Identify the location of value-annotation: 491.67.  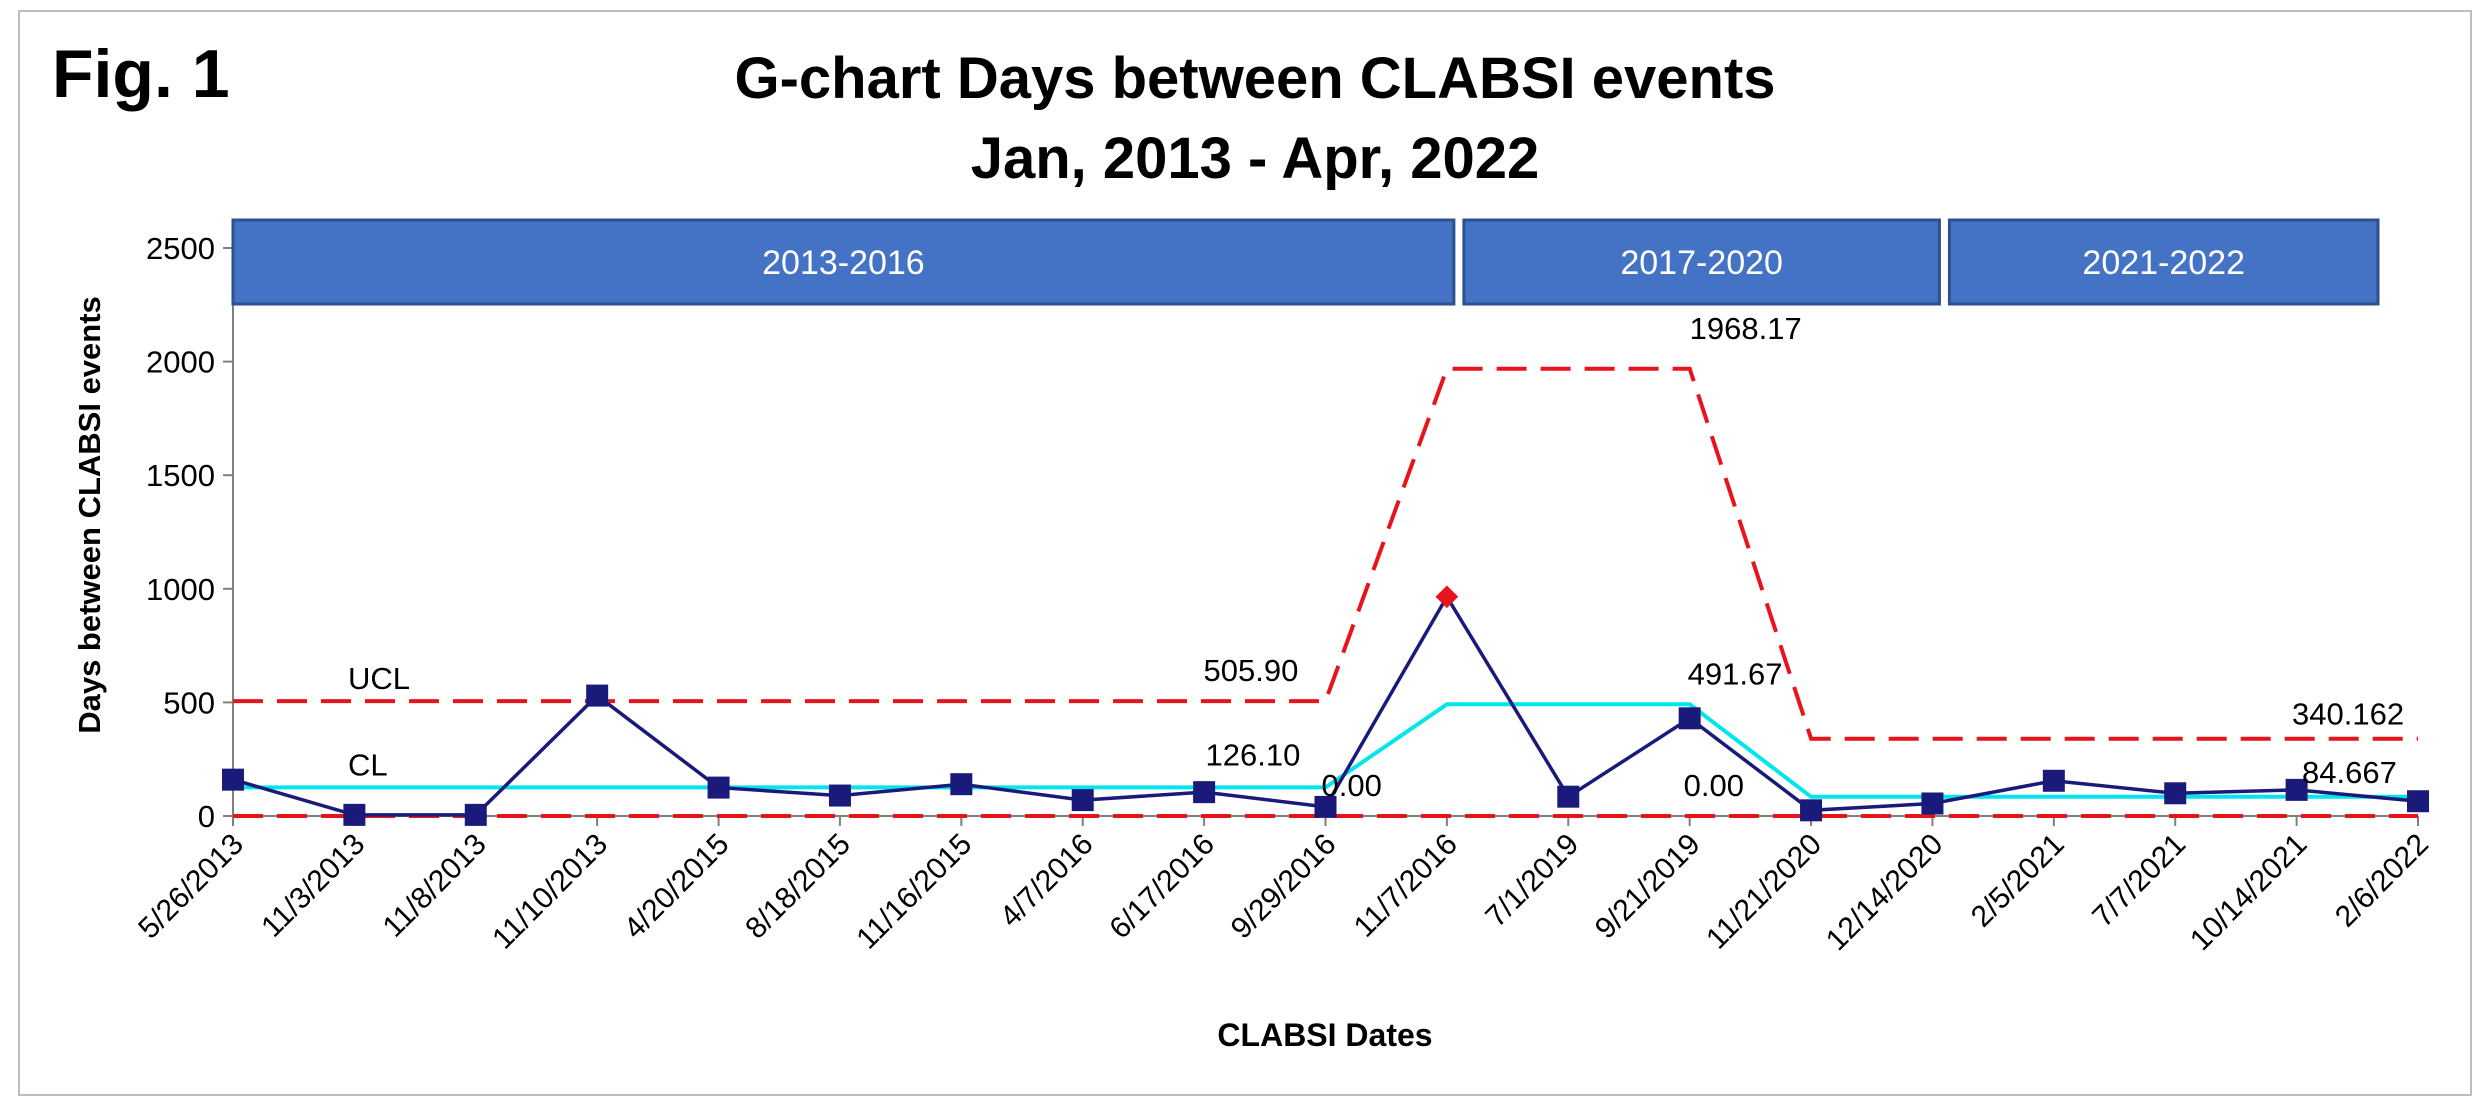
(1735, 673).